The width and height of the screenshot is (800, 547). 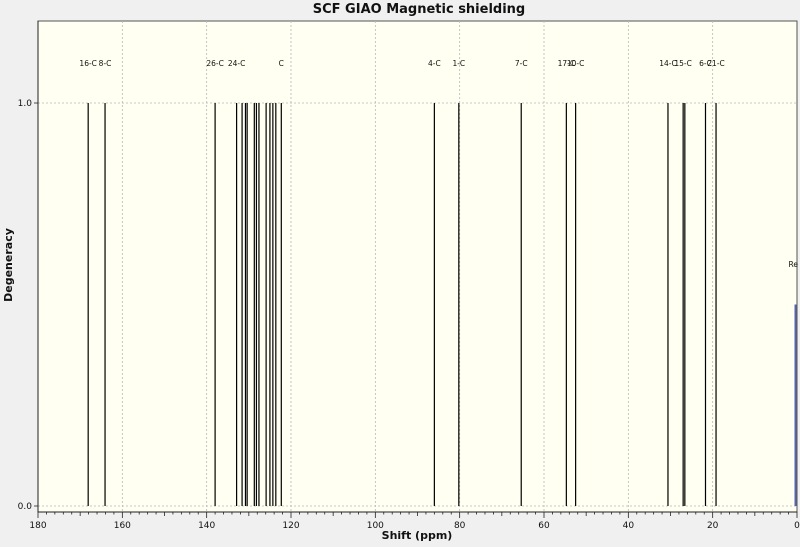 I want to click on peak-label: 7-C, so click(x=521, y=63).